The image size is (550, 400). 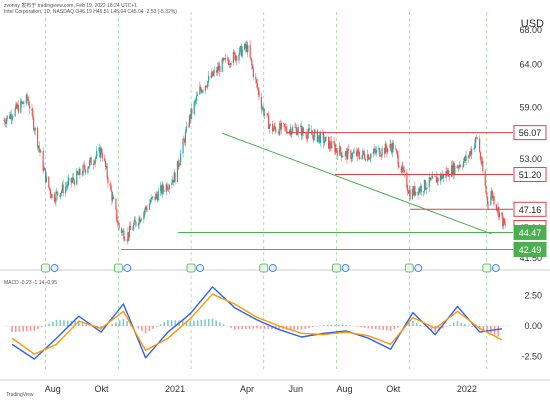 I want to click on dividend-marker, so click(x=495, y=268).